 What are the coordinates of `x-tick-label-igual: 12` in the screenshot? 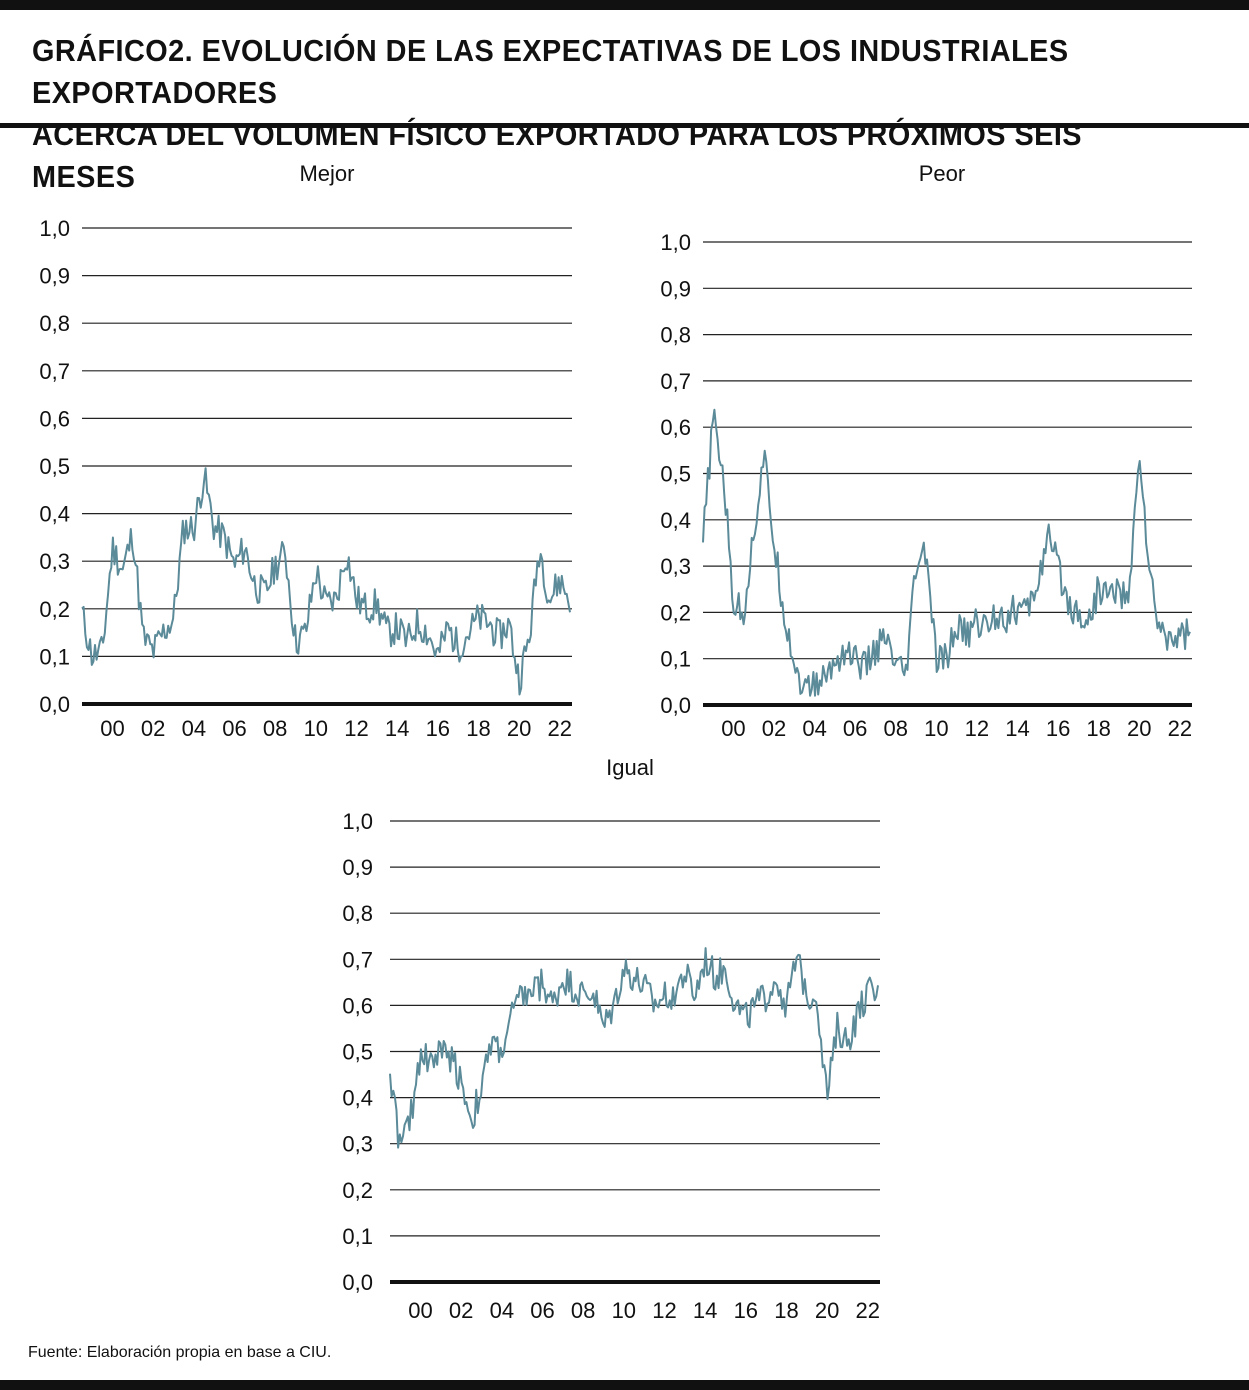 It's located at (664, 1310).